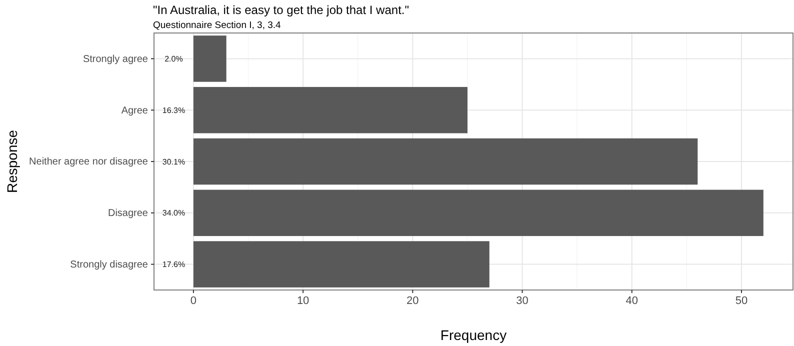 This screenshot has width=794, height=346. I want to click on x-tick-label: 40, so click(632, 300).